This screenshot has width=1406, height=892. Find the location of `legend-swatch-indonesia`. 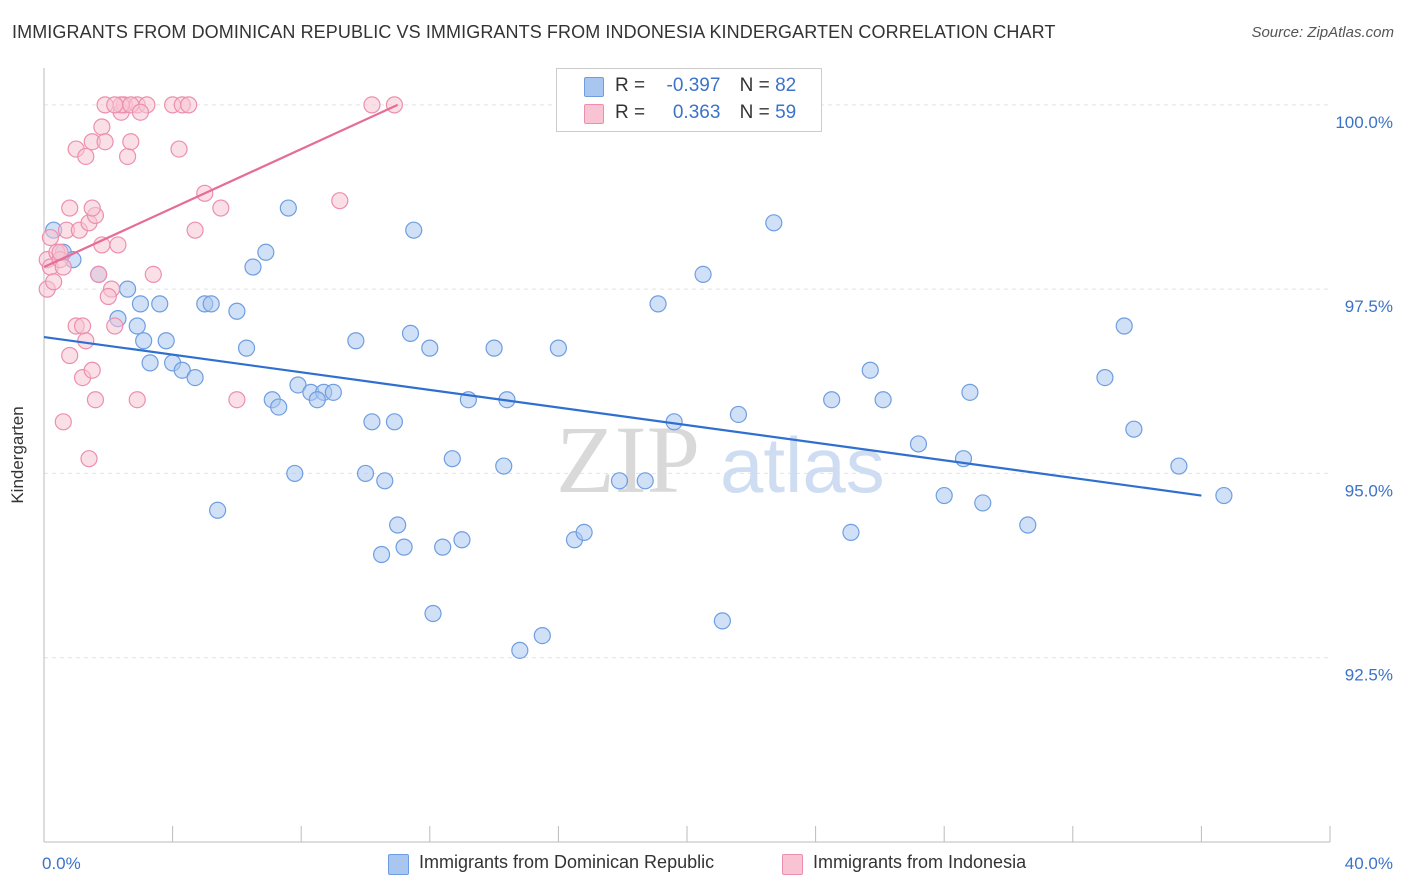

legend-swatch-indonesia is located at coordinates (594, 114).